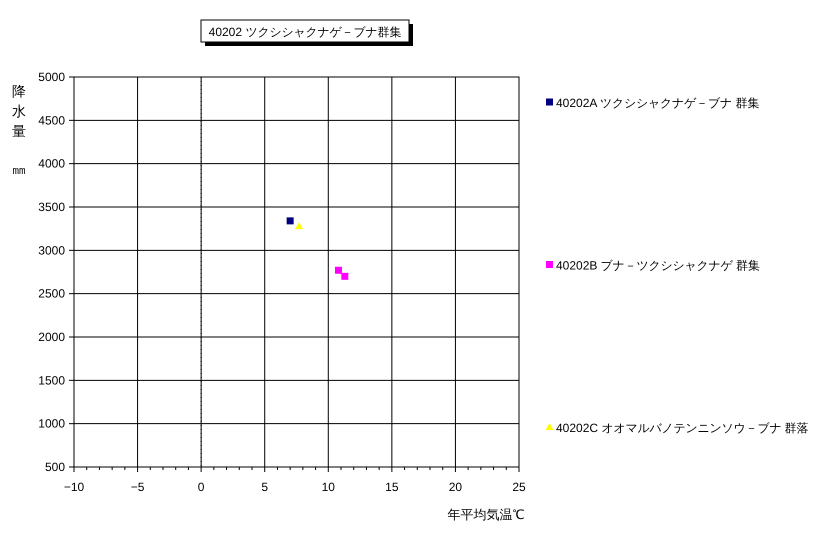 The height and width of the screenshot is (534, 816). I want to click on x-axis-title: 年平均気温℃, so click(486, 514).